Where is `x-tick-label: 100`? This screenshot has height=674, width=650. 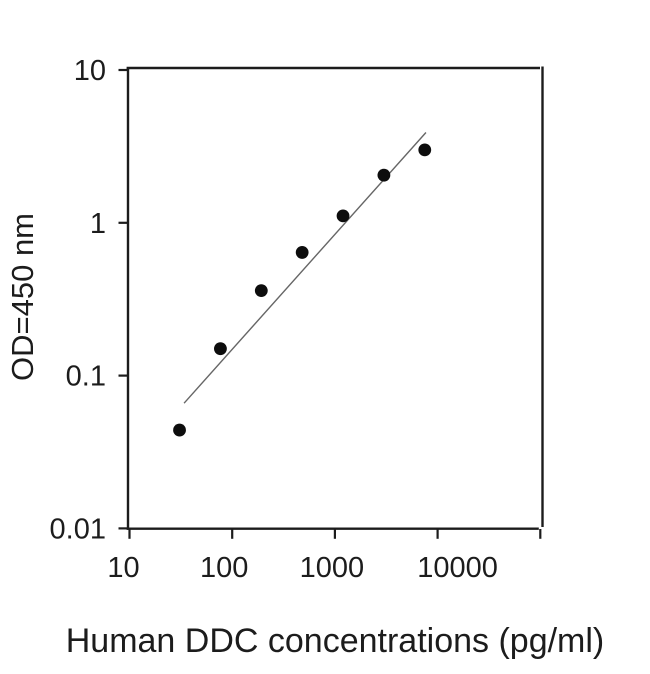
x-tick-label: 100 is located at coordinates (224, 568).